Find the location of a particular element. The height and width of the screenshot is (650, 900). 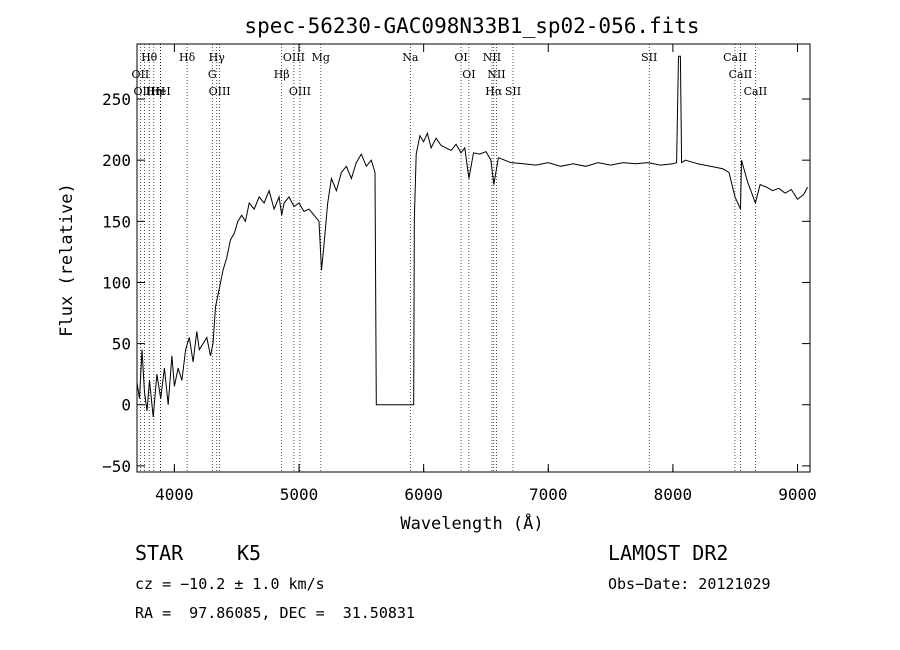

spectral-line-label: OII is located at coordinates (141, 74).